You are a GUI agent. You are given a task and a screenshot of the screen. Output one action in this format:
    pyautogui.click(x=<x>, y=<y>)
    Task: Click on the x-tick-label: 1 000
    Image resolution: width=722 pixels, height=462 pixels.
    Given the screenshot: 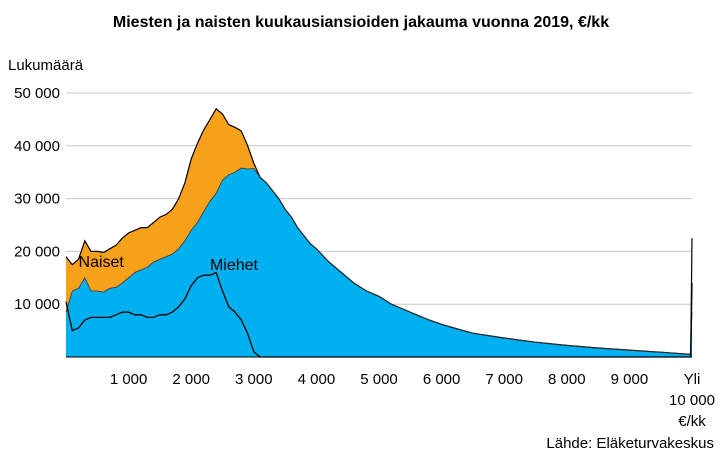 What is the action you would take?
    pyautogui.click(x=129, y=379)
    